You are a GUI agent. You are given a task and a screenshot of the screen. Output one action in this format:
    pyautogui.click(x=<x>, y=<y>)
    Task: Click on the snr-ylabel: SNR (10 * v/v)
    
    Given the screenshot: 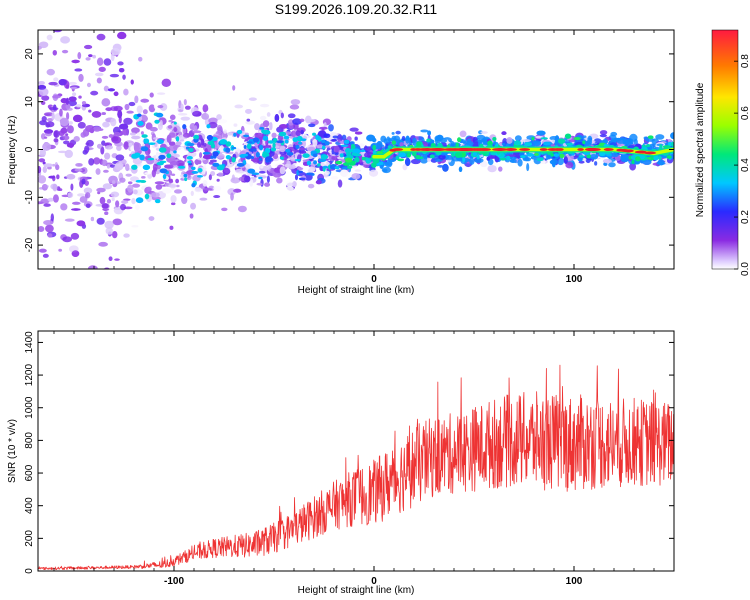 What is the action you would take?
    pyautogui.click(x=12, y=451)
    